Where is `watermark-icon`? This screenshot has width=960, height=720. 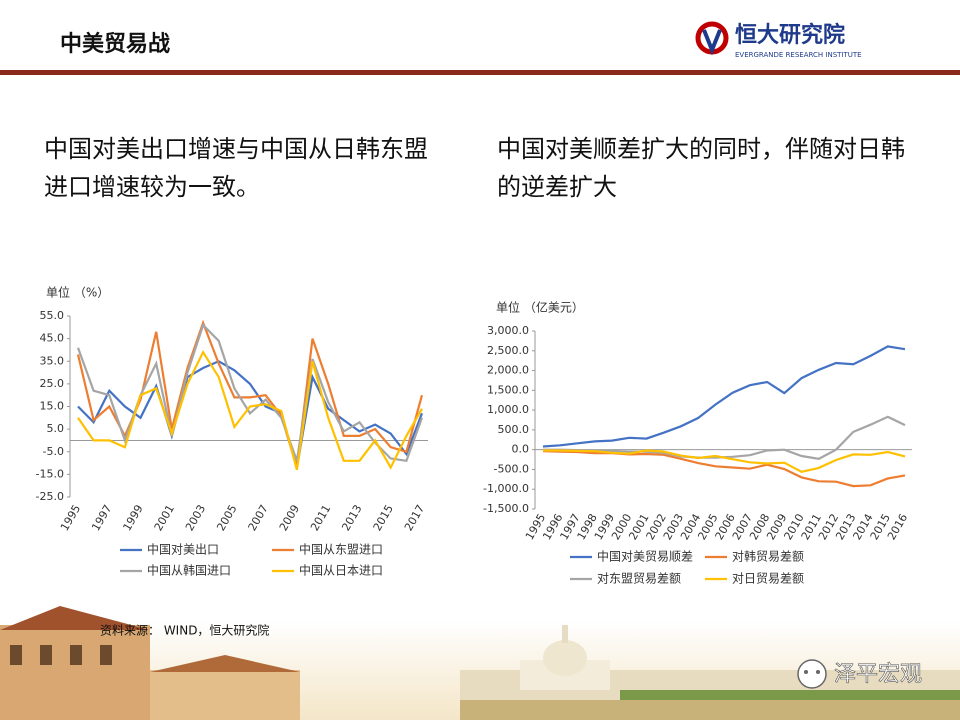
watermark-icon is located at coordinates (812, 674).